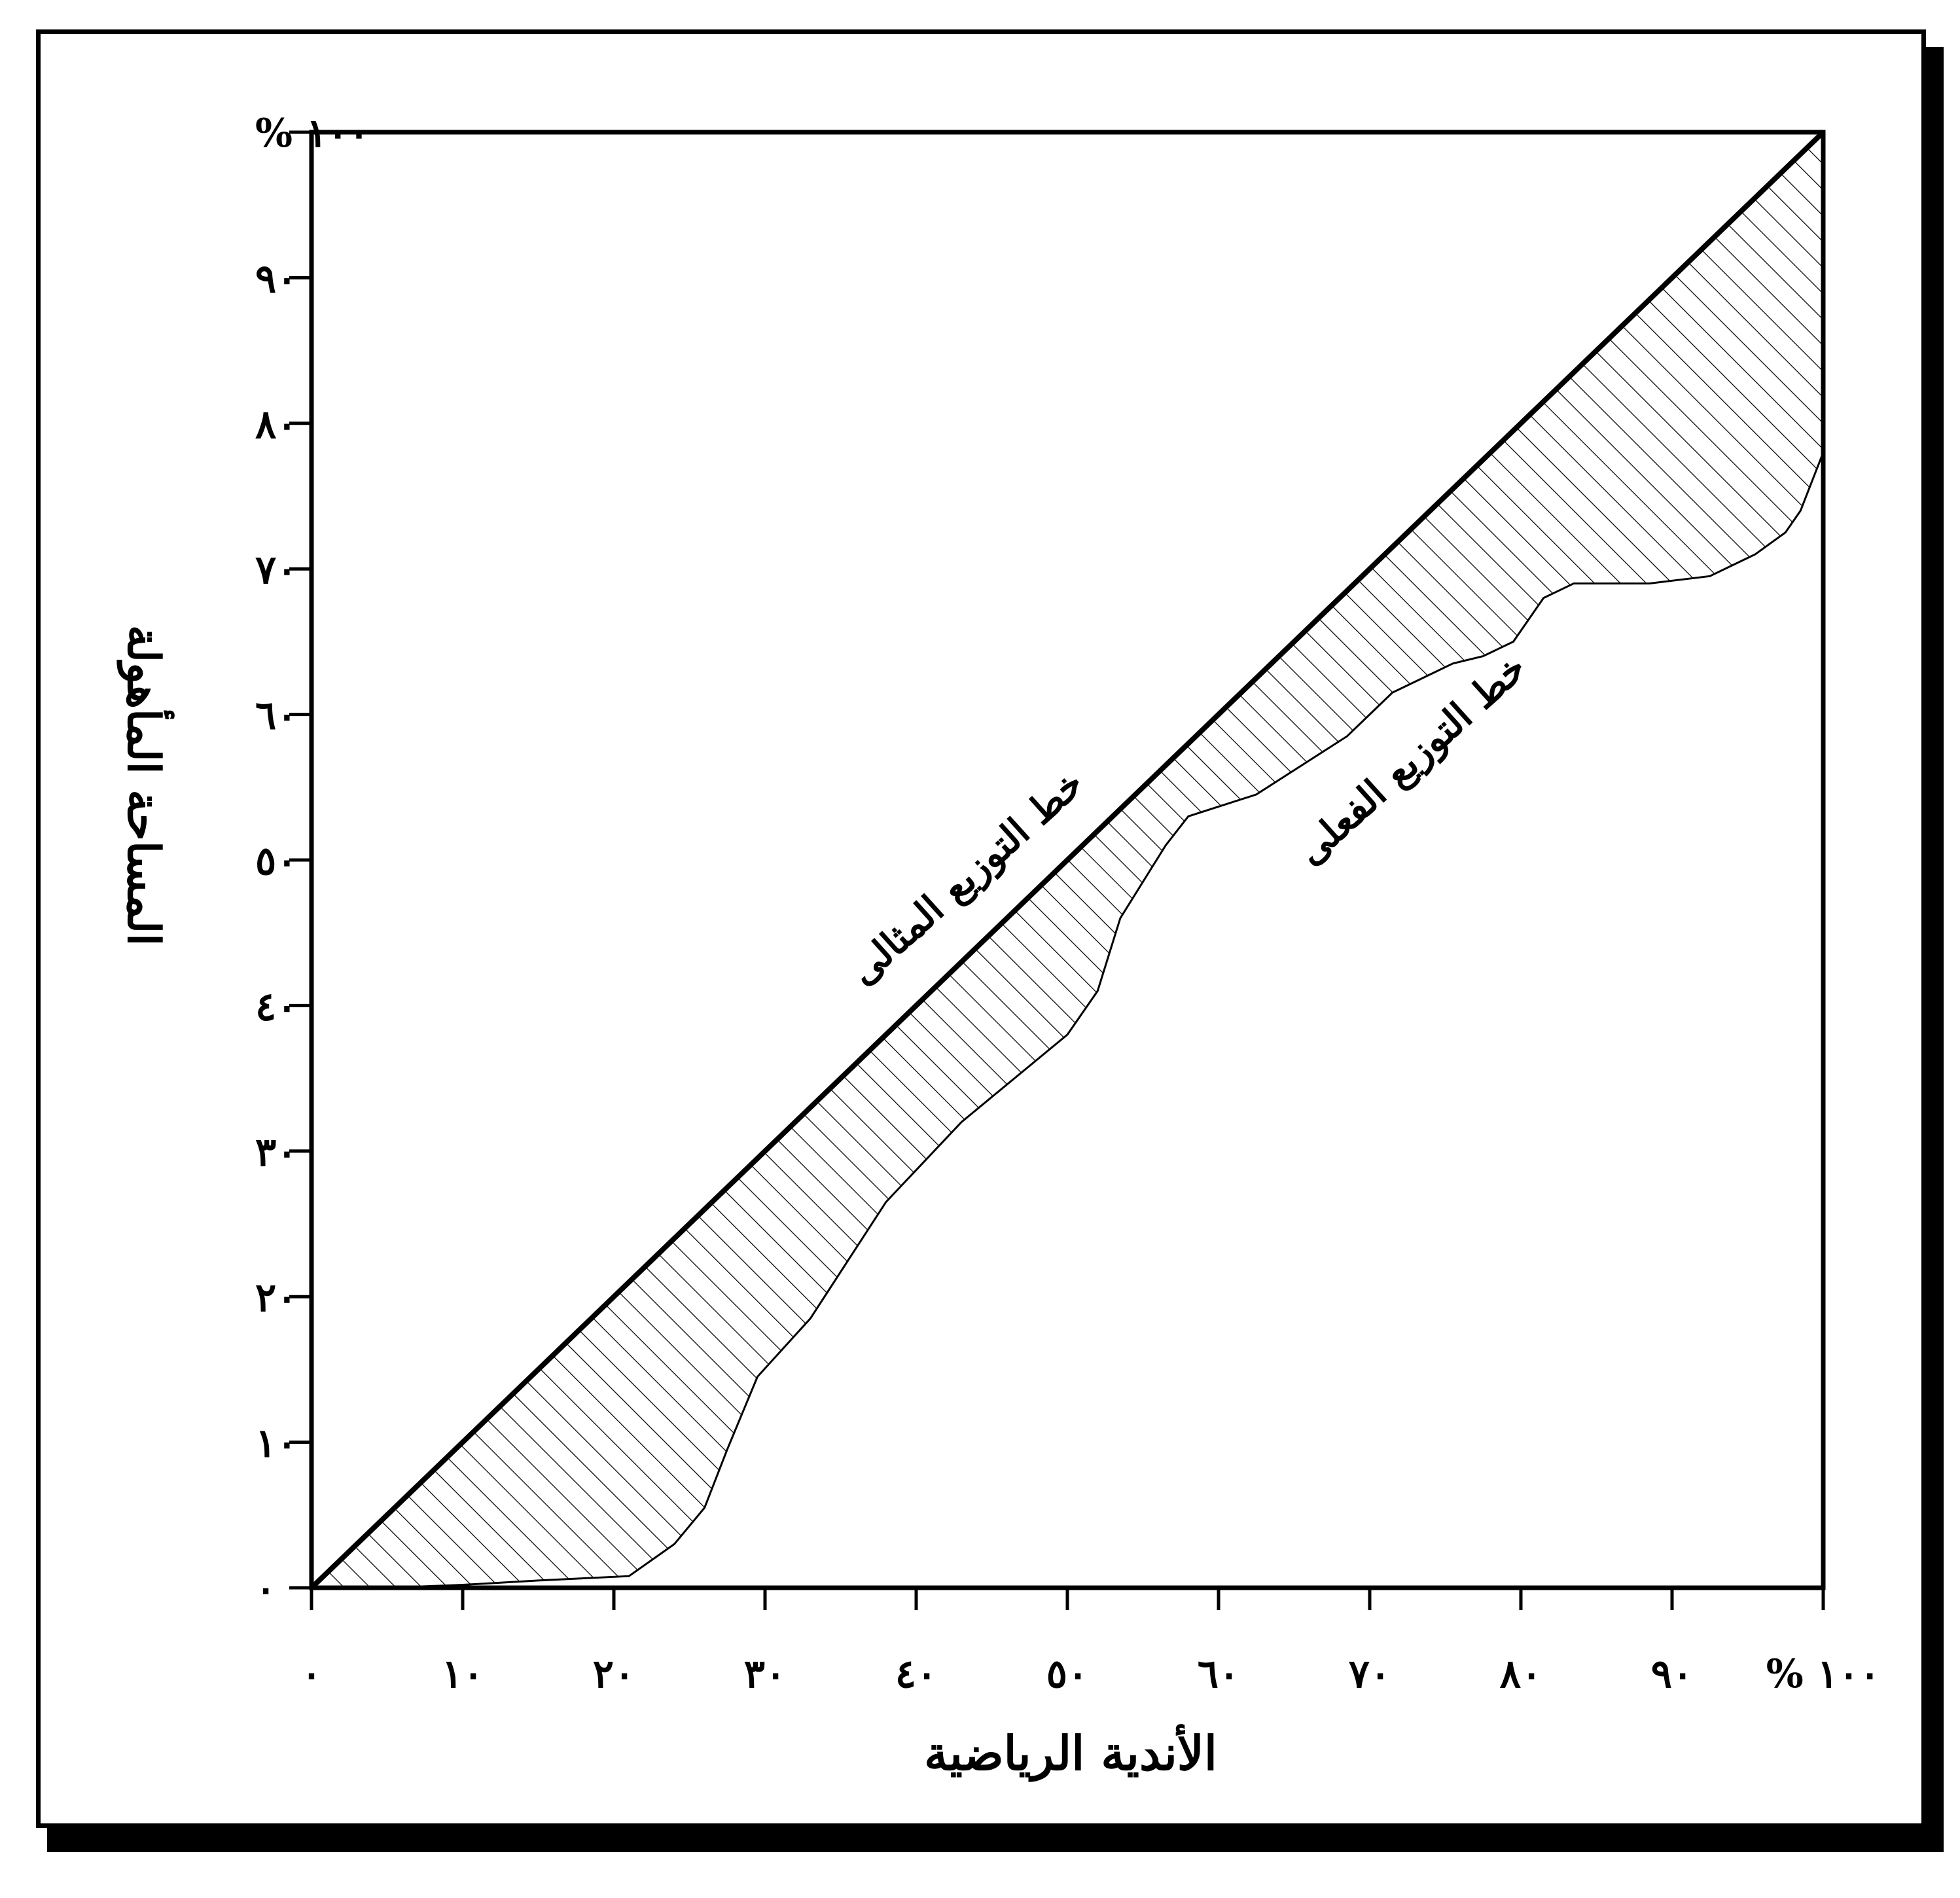 This screenshot has width=1960, height=1898. I want to click on y-tick-label: ١٠, so click(276, 1444).